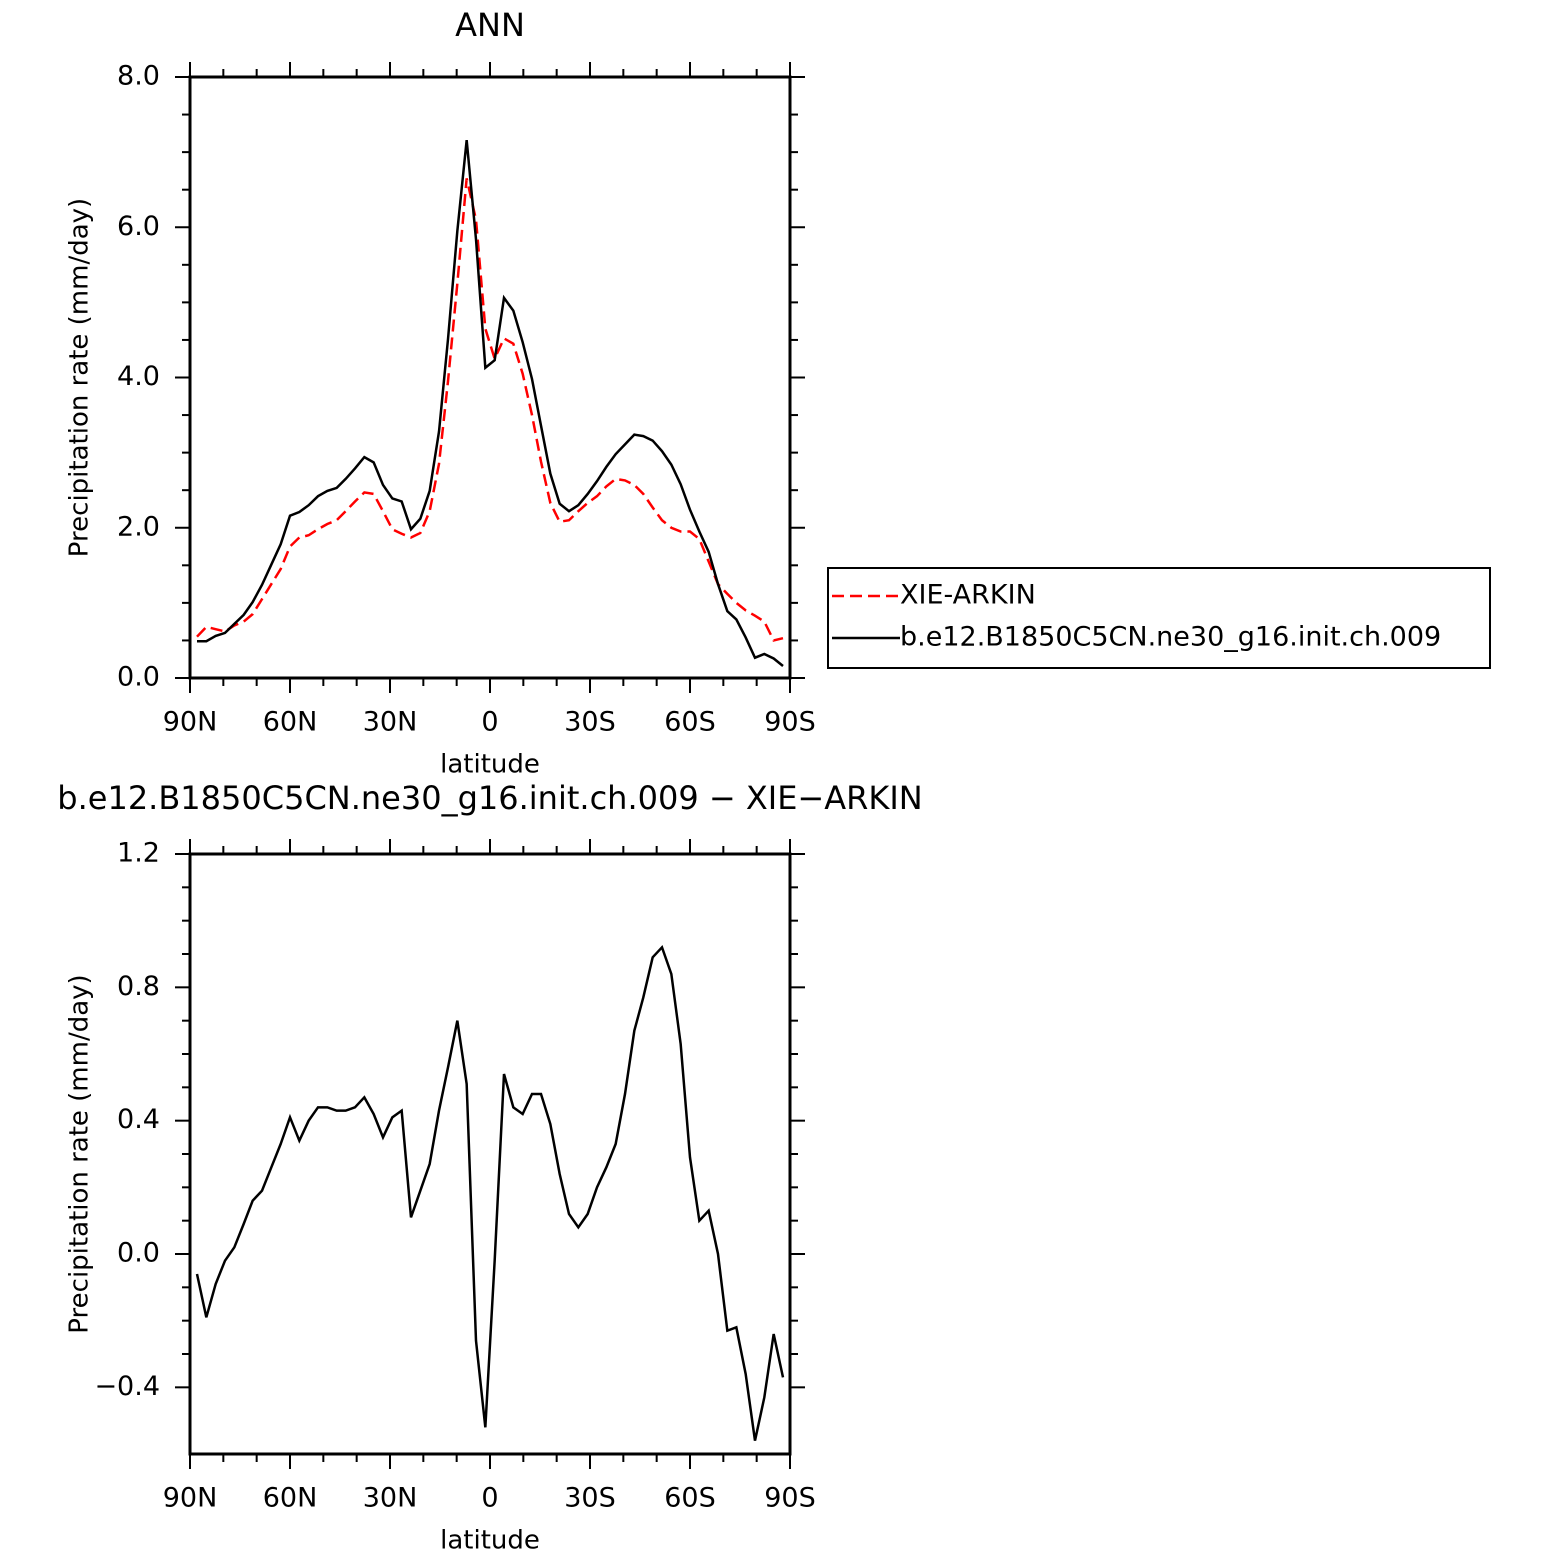 The width and height of the screenshot is (1561, 1563). What do you see at coordinates (1170, 637) in the screenshot?
I see `legend-label: b.e12.B1850C5CN.ne30_g16.init.ch.009` at bounding box center [1170, 637].